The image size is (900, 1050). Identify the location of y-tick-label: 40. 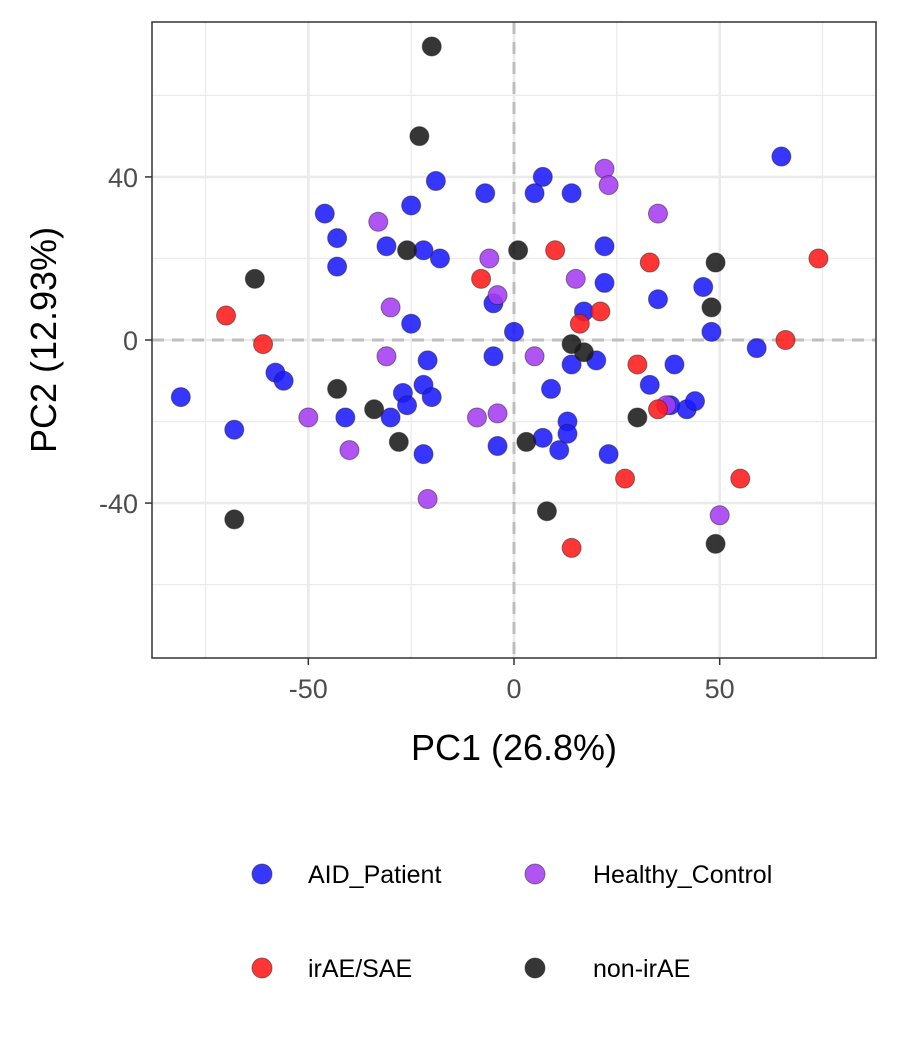
(123, 178).